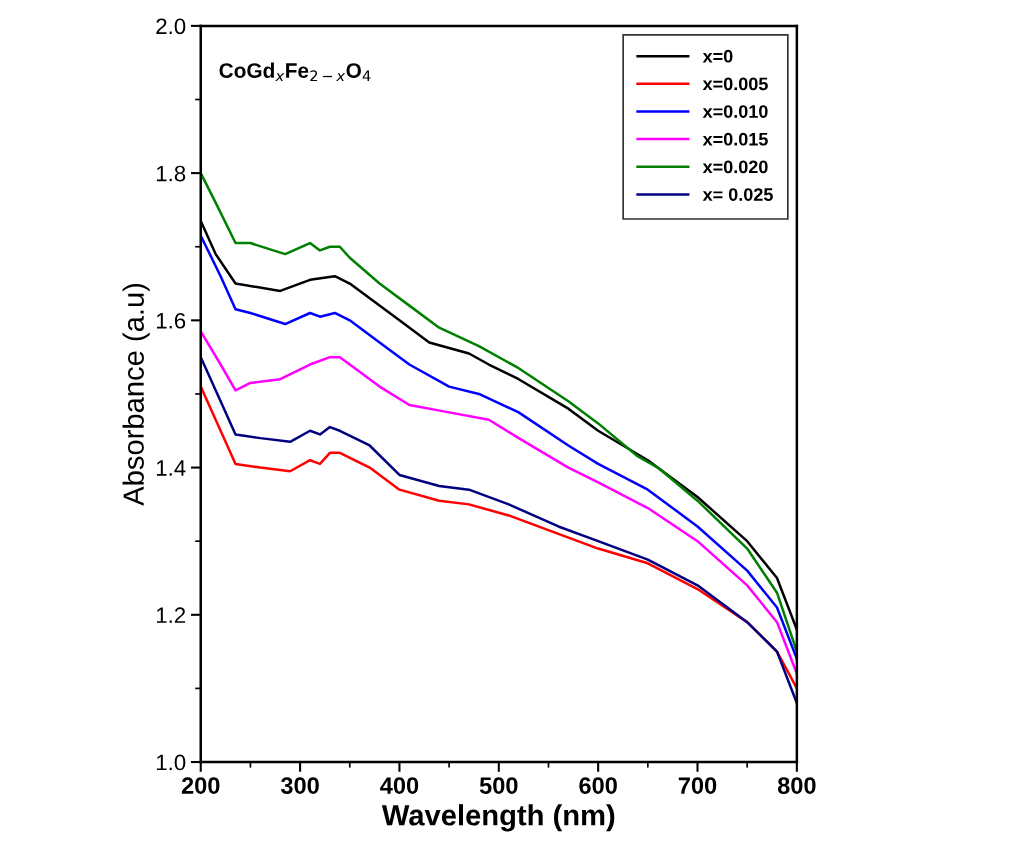 The height and width of the screenshot is (863, 1019). I want to click on y-tick-label: 1.2, so click(171, 615).